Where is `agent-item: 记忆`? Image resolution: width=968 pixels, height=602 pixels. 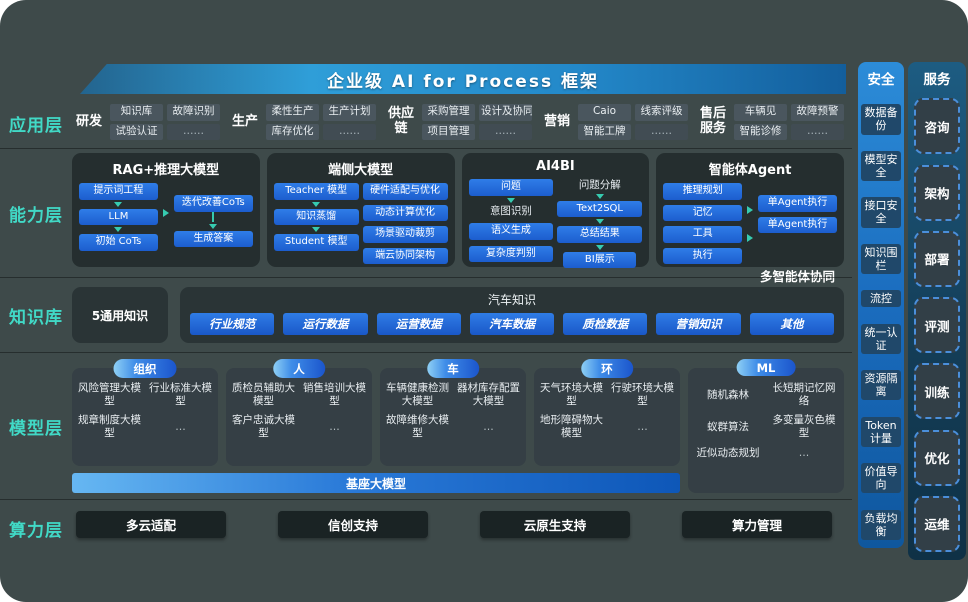 agent-item: 记忆 is located at coordinates (703, 212).